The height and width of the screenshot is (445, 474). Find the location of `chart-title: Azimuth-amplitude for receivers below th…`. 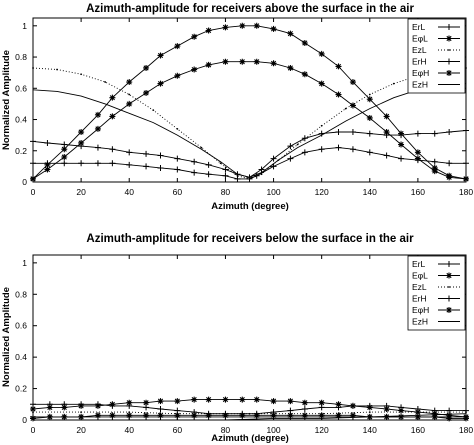

chart-title: Azimuth-amplitude for receivers below th… is located at coordinates (250, 239).